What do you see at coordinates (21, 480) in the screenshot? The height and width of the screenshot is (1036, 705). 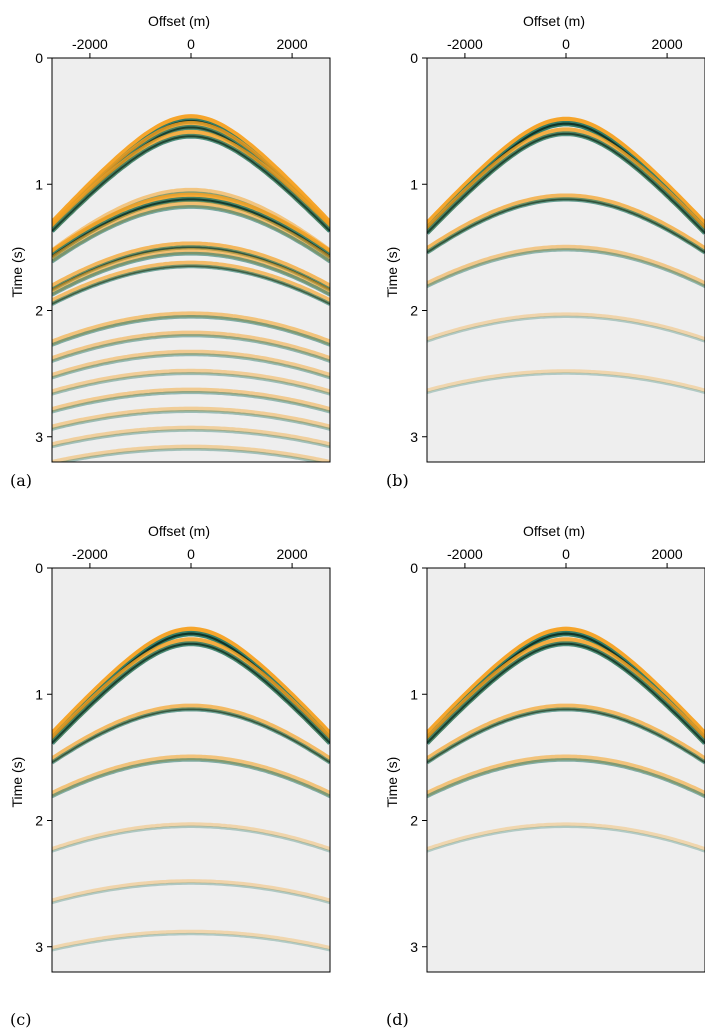 I see `panel-label: (a)` at bounding box center [21, 480].